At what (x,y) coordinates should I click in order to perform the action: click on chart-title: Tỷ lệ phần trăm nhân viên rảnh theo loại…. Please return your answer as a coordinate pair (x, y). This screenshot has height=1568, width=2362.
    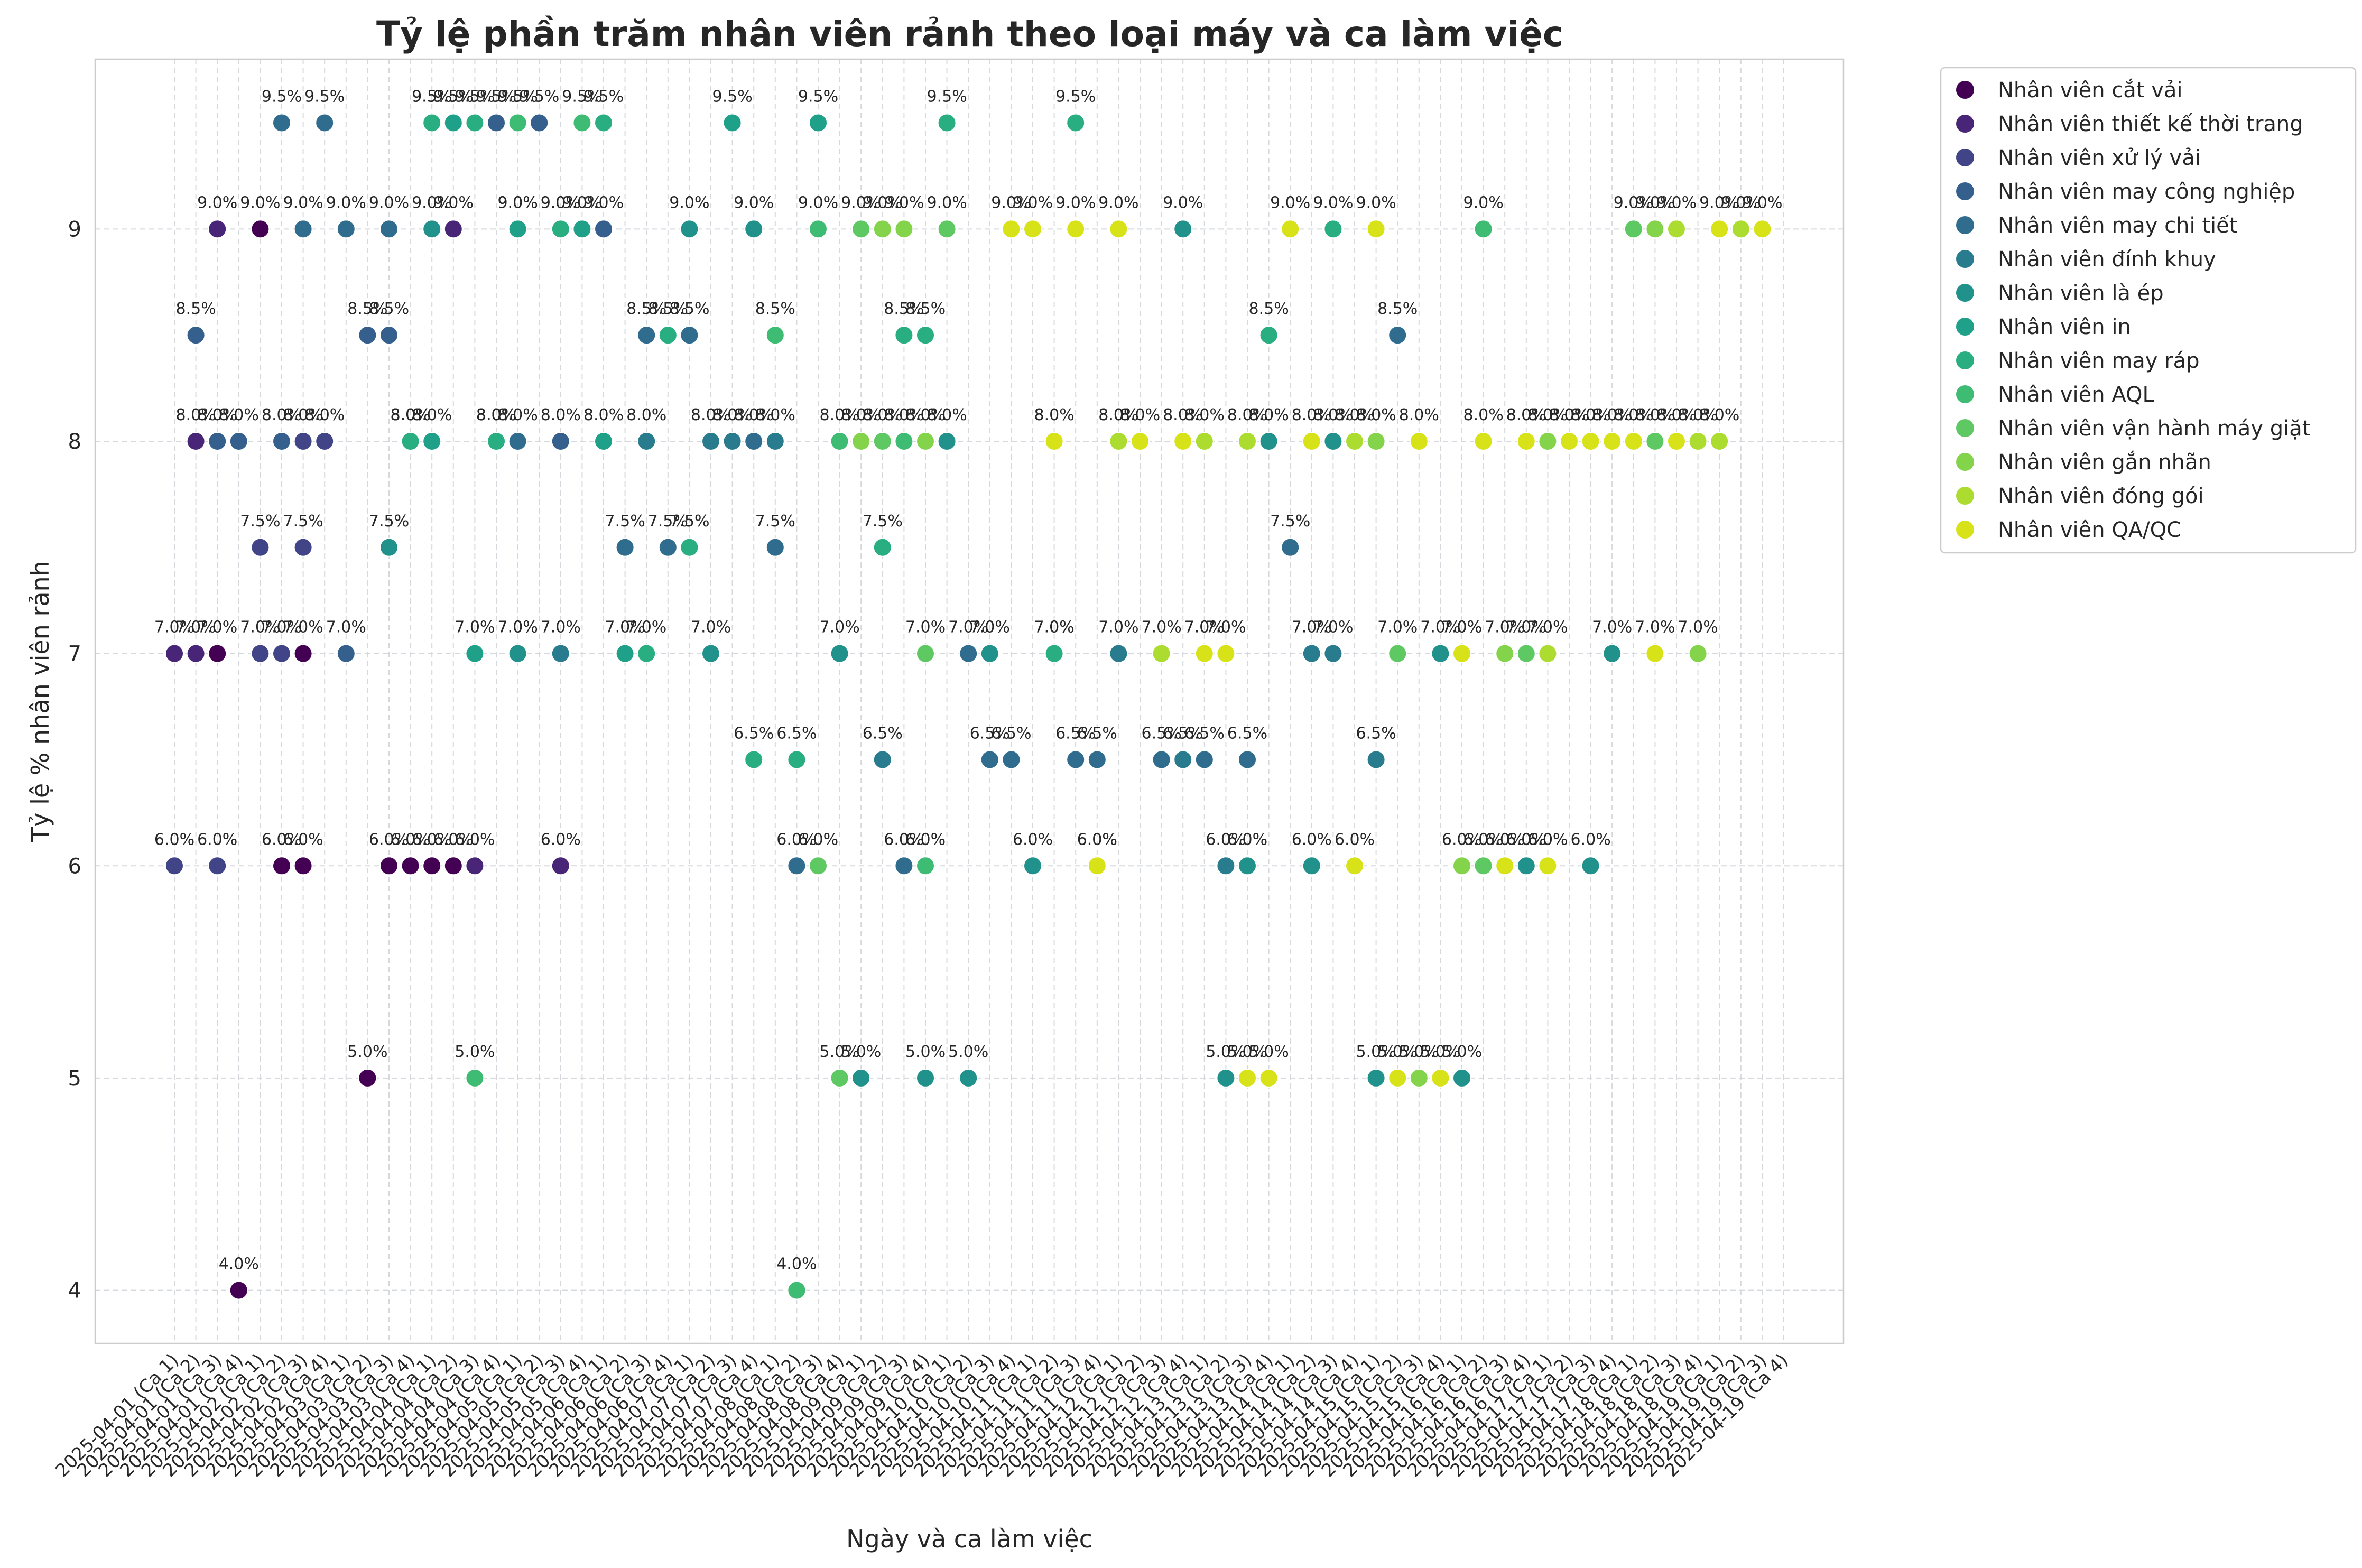
    Looking at the image, I should click on (969, 34).